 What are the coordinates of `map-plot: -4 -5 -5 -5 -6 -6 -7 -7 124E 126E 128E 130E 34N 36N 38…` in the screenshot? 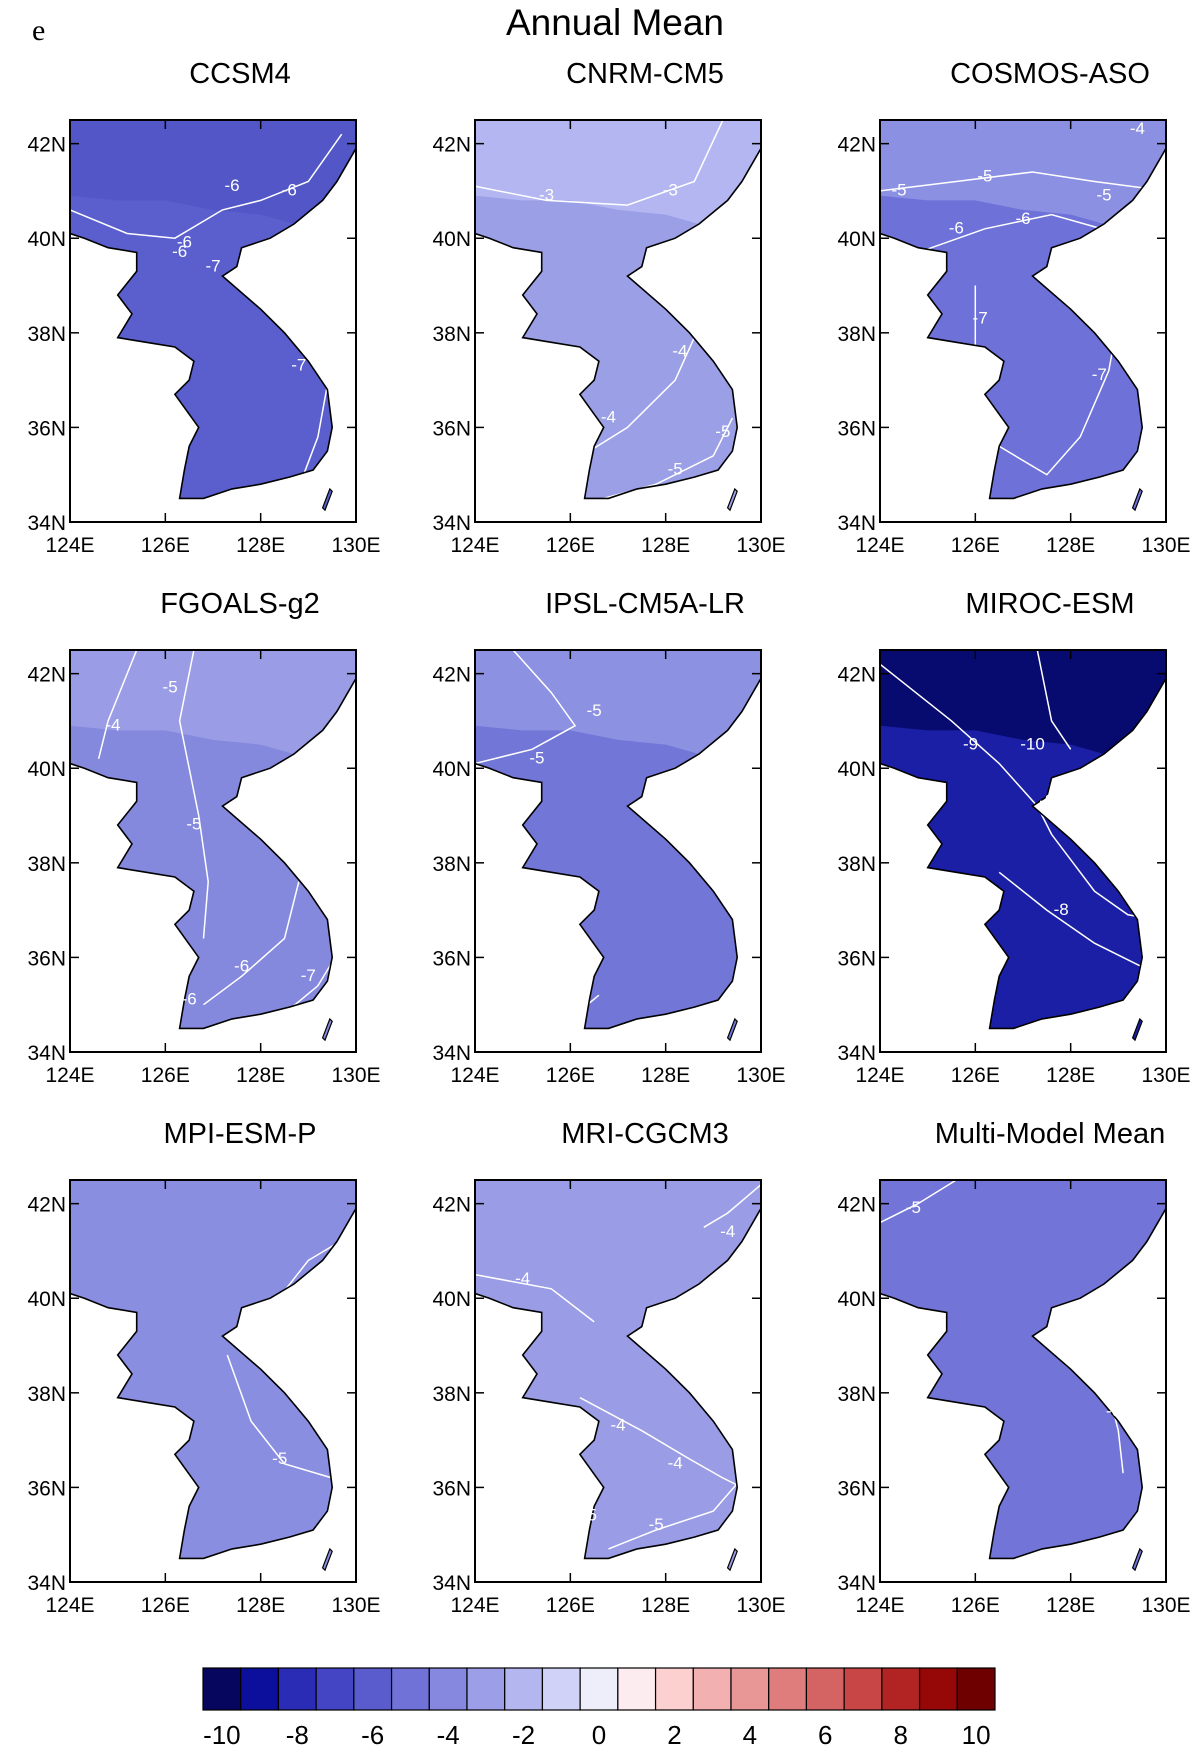 It's located at (1014, 338).